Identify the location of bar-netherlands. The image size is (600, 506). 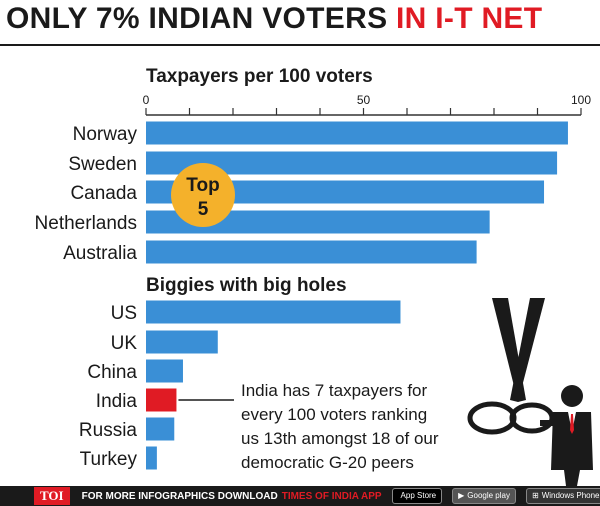
(318, 222).